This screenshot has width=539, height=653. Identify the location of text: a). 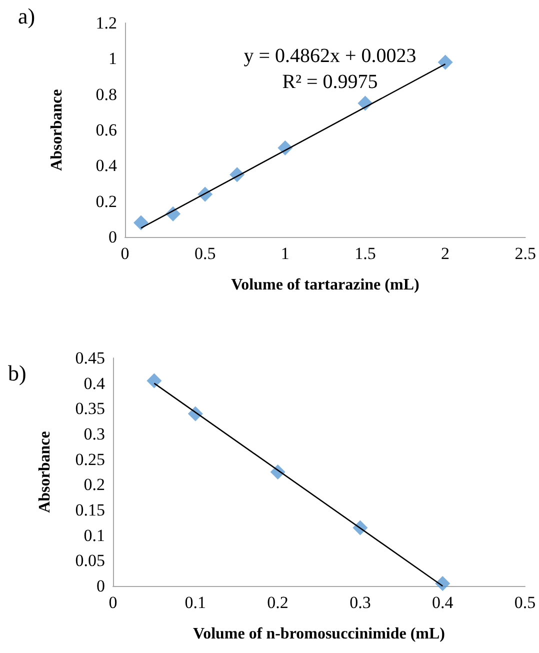
(27, 16).